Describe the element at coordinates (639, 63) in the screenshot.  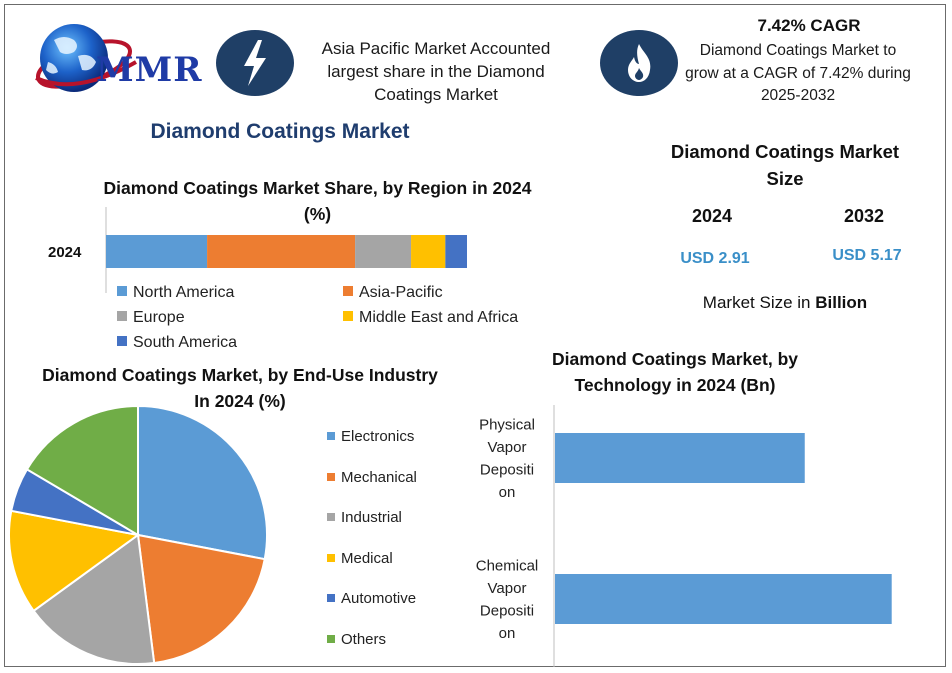
I see `flame-icon` at that location.